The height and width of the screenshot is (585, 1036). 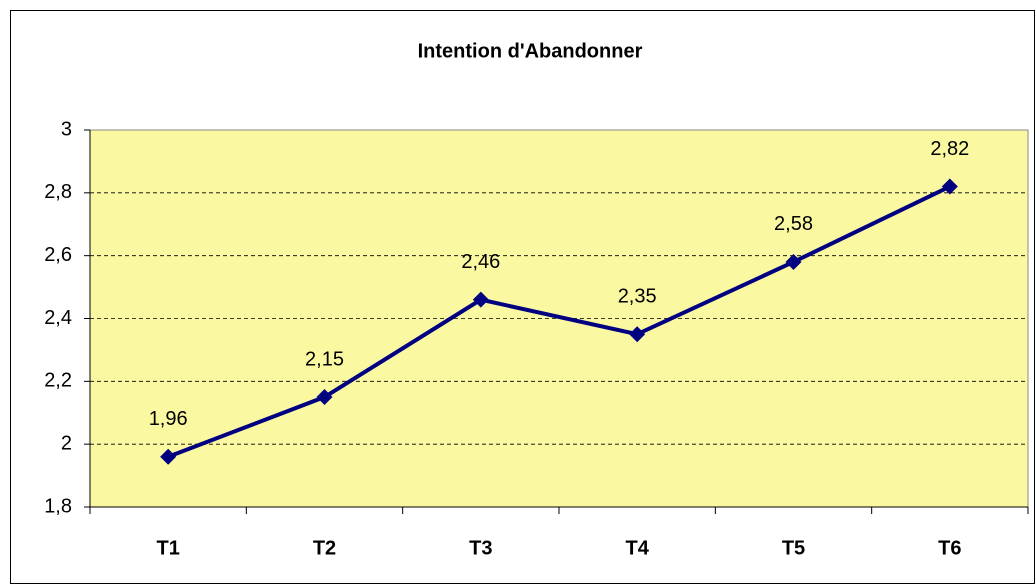 What do you see at coordinates (530, 51) in the screenshot?
I see `chart-title: Intention d'Abandonner` at bounding box center [530, 51].